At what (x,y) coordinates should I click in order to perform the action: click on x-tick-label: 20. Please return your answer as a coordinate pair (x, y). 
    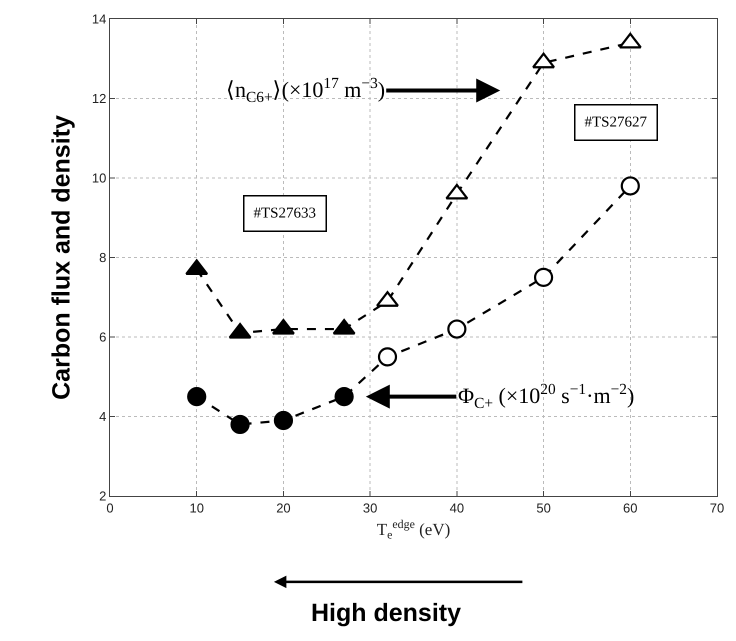
    Looking at the image, I should click on (283, 508).